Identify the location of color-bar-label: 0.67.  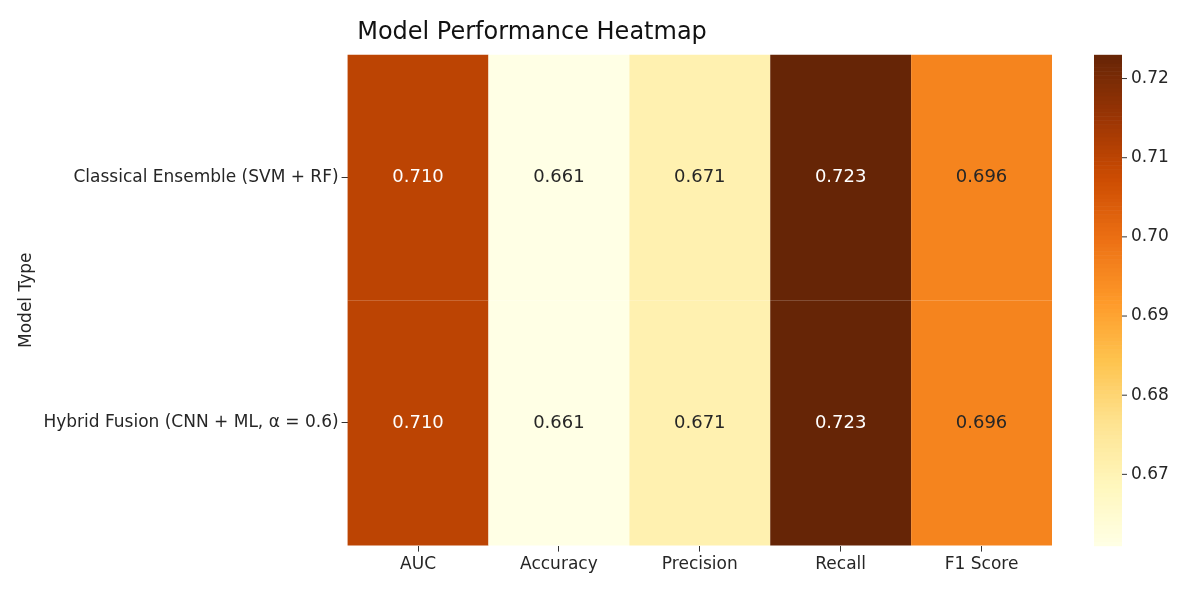
(1150, 472).